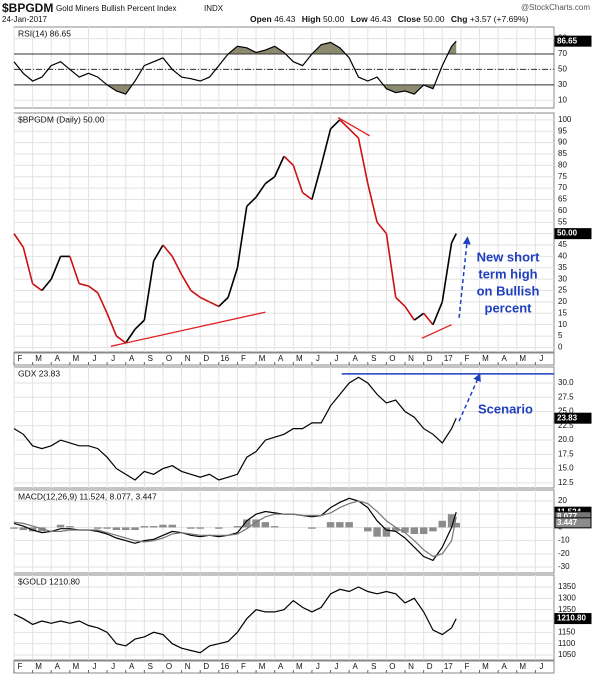 The width and height of the screenshot is (594, 674). Describe the element at coordinates (214, 8) in the screenshot. I see `exchange: INDX` at that location.